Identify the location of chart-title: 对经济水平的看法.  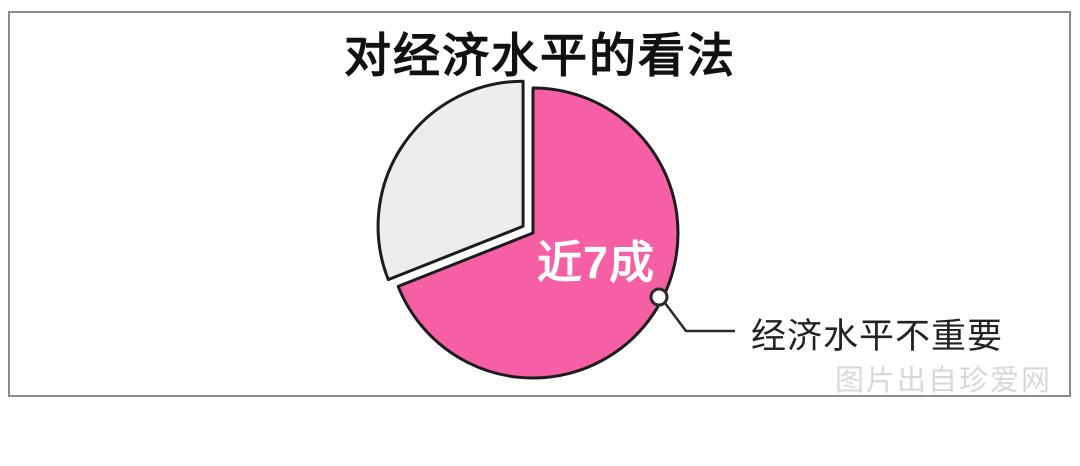
(540, 55).